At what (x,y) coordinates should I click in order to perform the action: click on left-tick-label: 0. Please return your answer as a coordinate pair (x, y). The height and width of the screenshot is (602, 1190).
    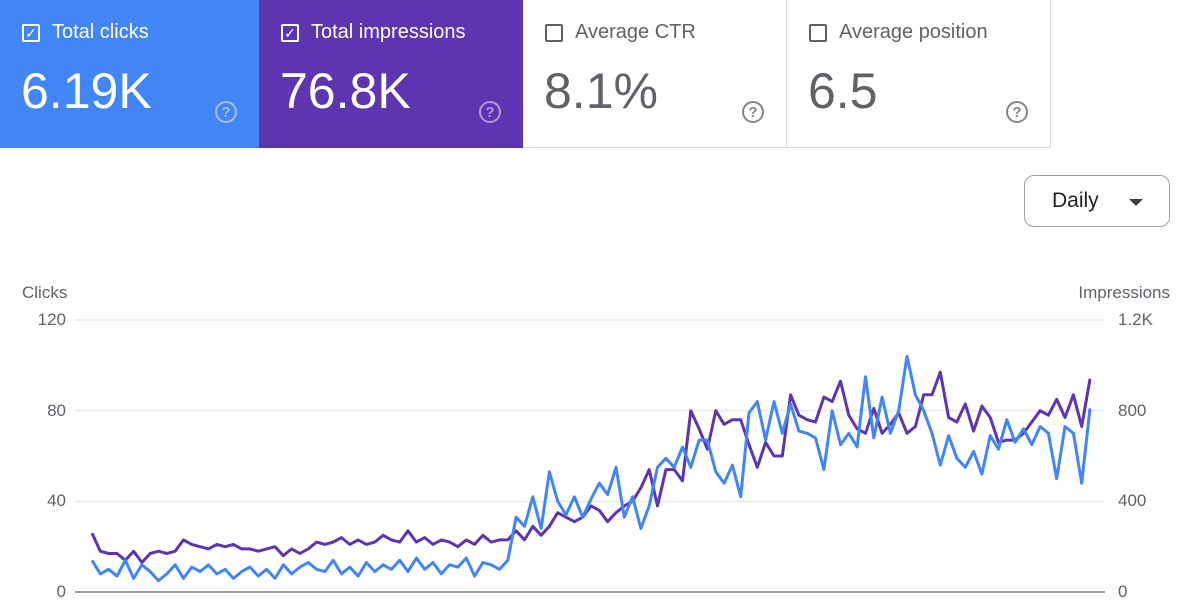
    Looking at the image, I should click on (61, 591).